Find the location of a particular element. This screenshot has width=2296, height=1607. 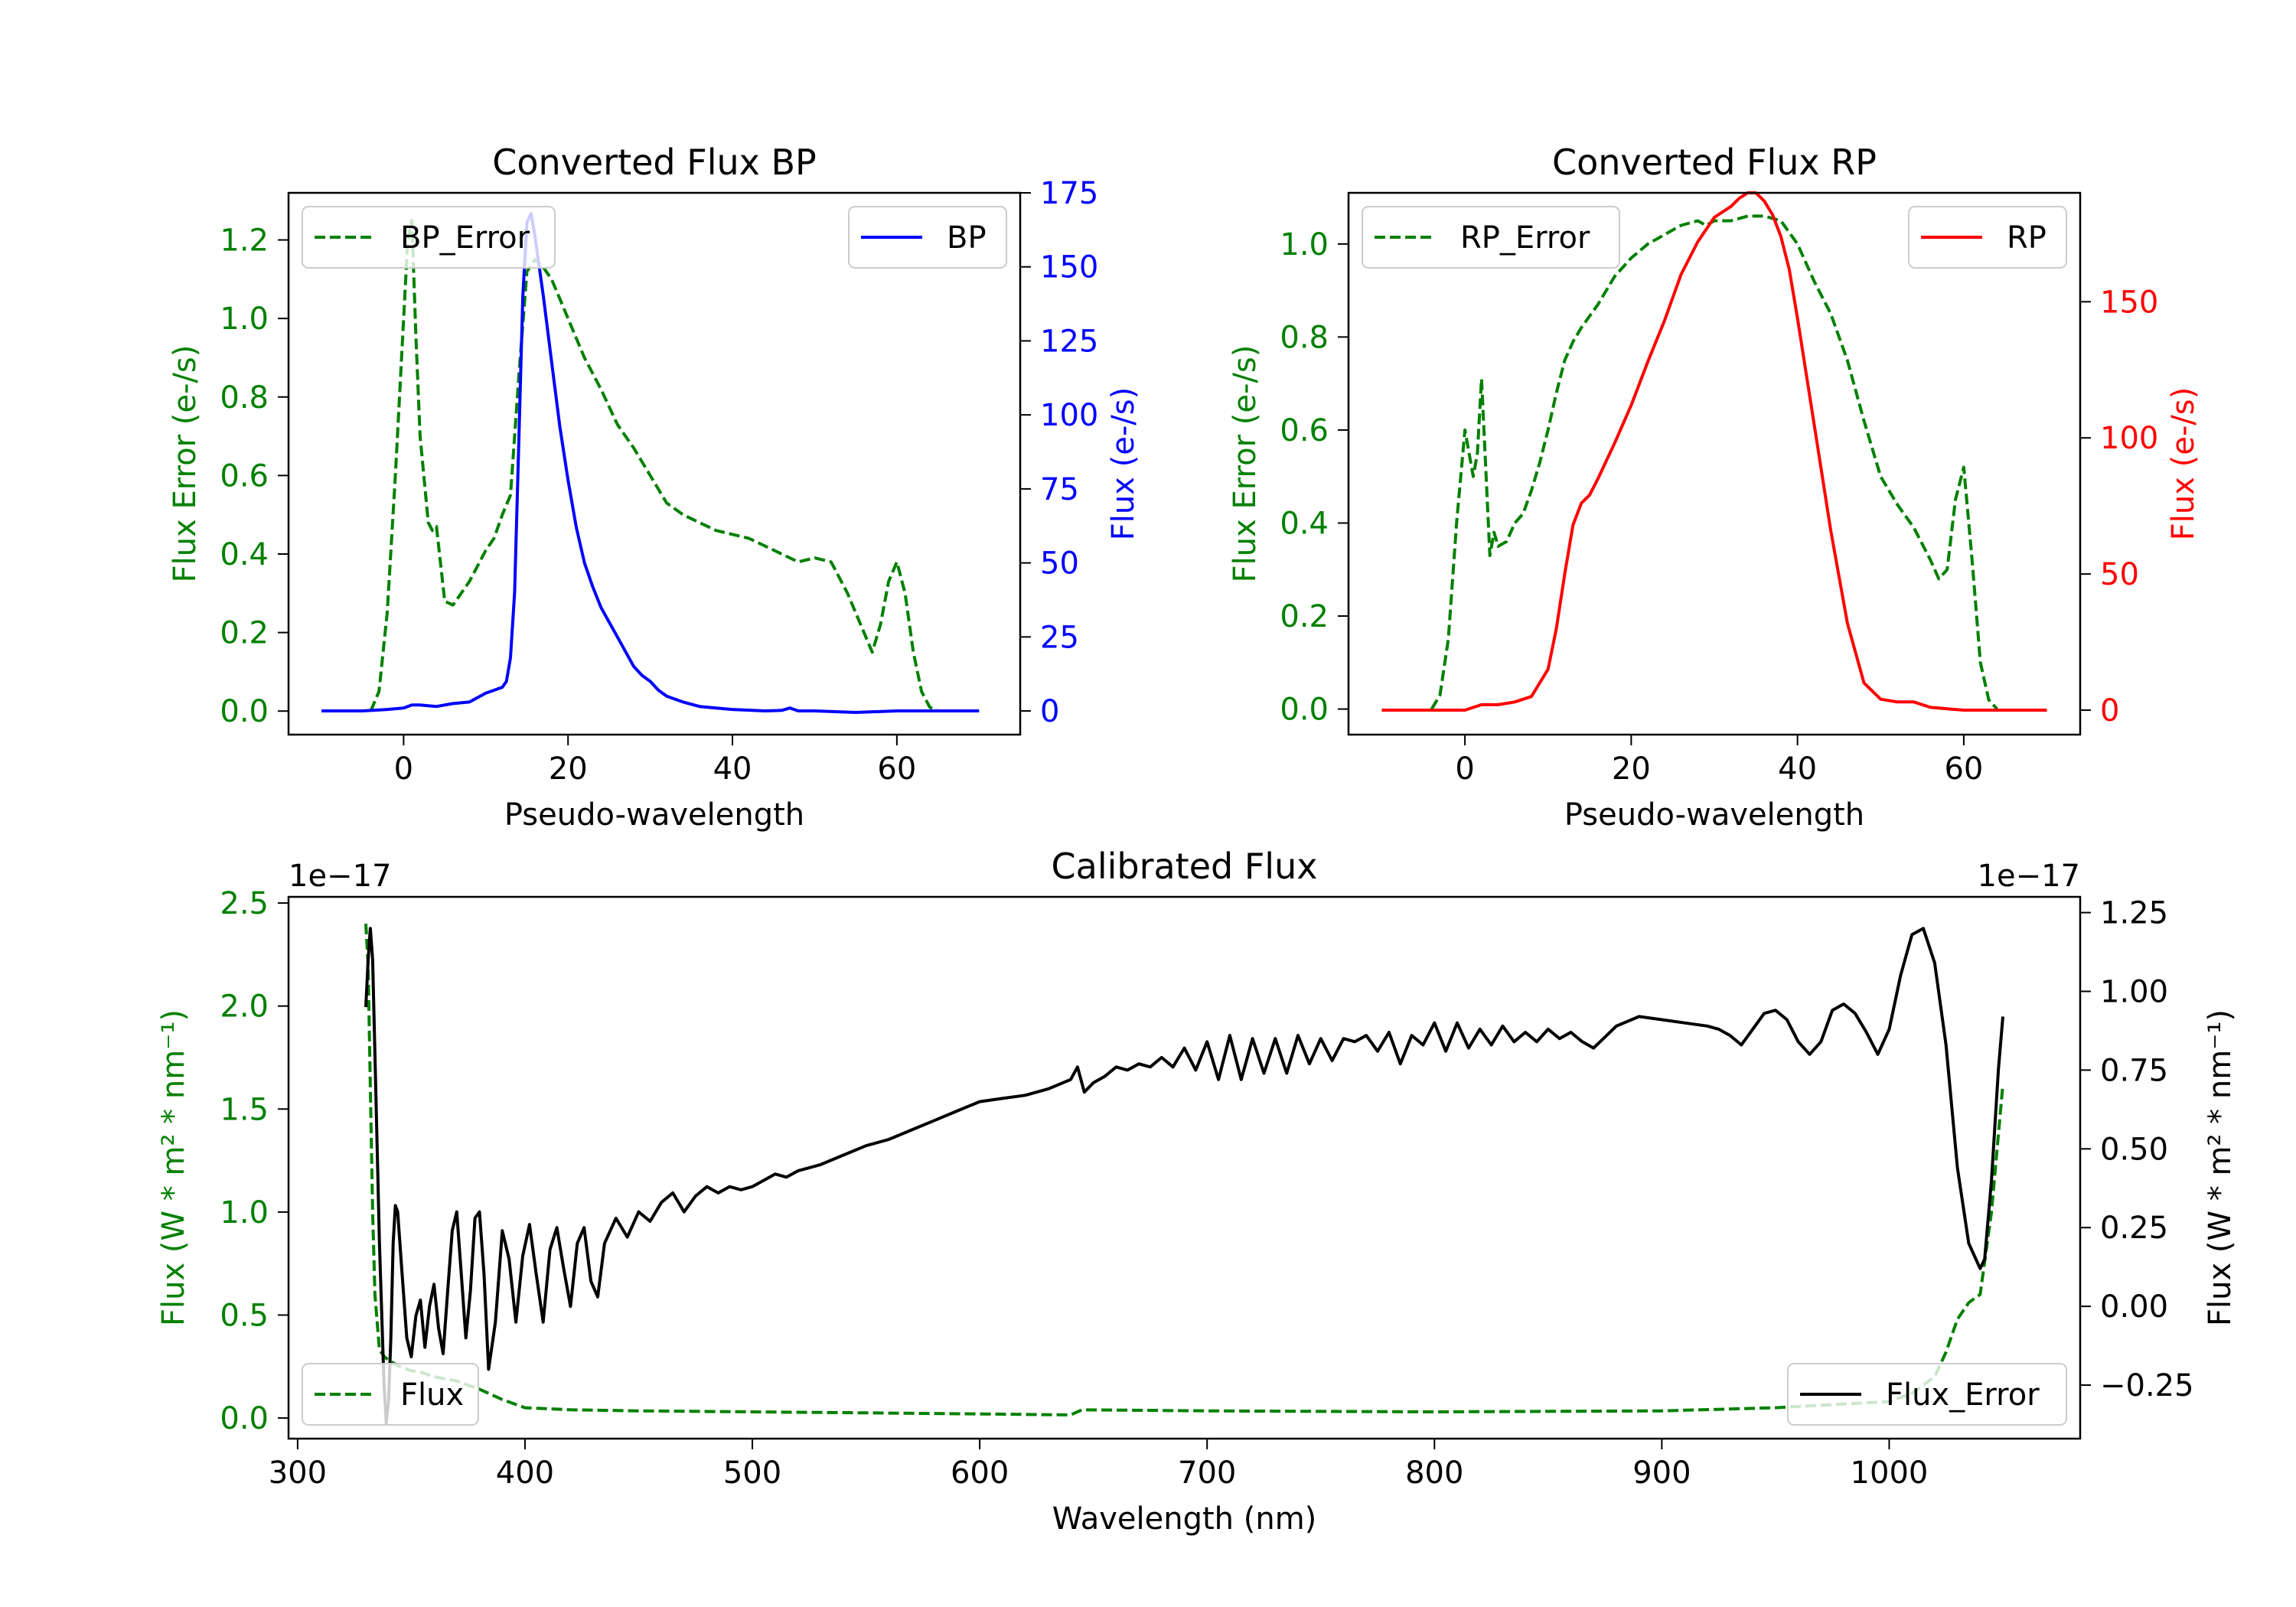

x-tick-label: 700 is located at coordinates (1207, 1473).